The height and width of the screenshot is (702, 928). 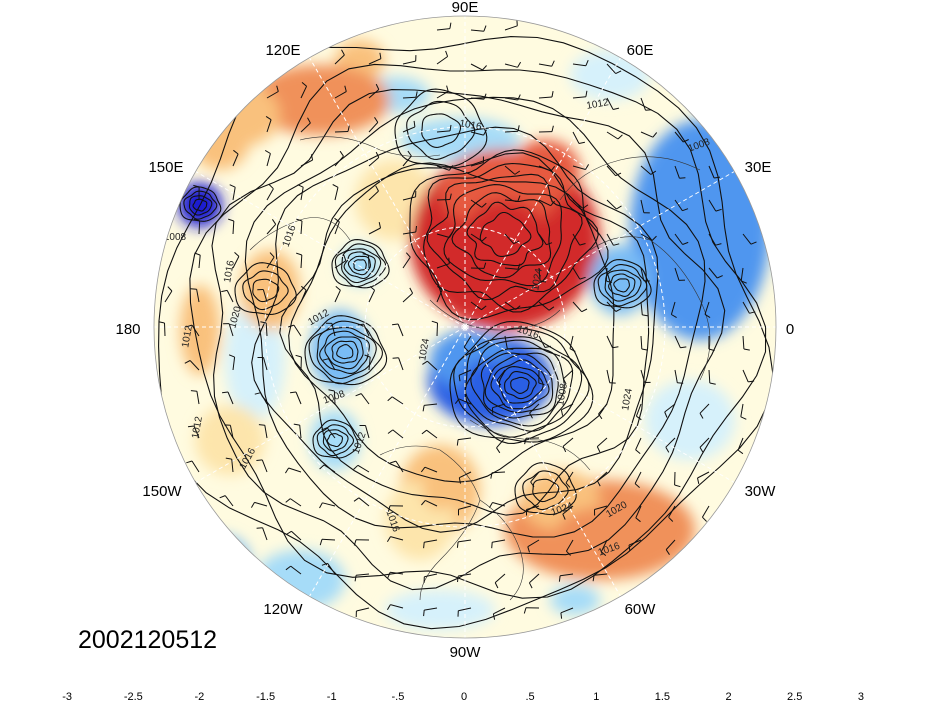 I want to click on colorbar-tick-label: 1, so click(x=596, y=696).